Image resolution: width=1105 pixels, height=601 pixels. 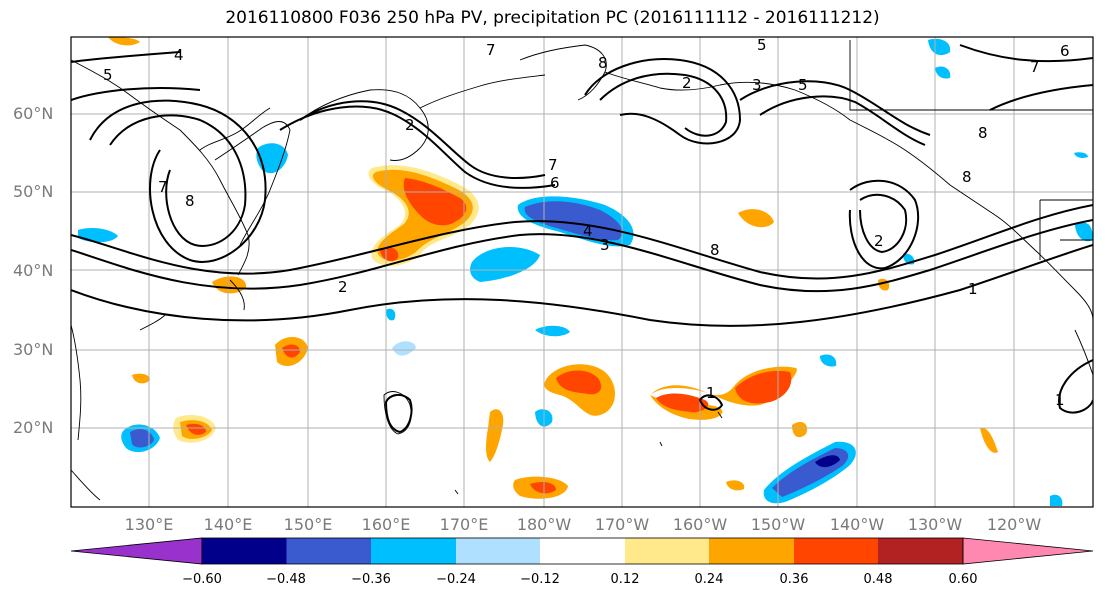 What do you see at coordinates (1028, 551) in the screenshot?
I see `colorbar-extend-high` at bounding box center [1028, 551].